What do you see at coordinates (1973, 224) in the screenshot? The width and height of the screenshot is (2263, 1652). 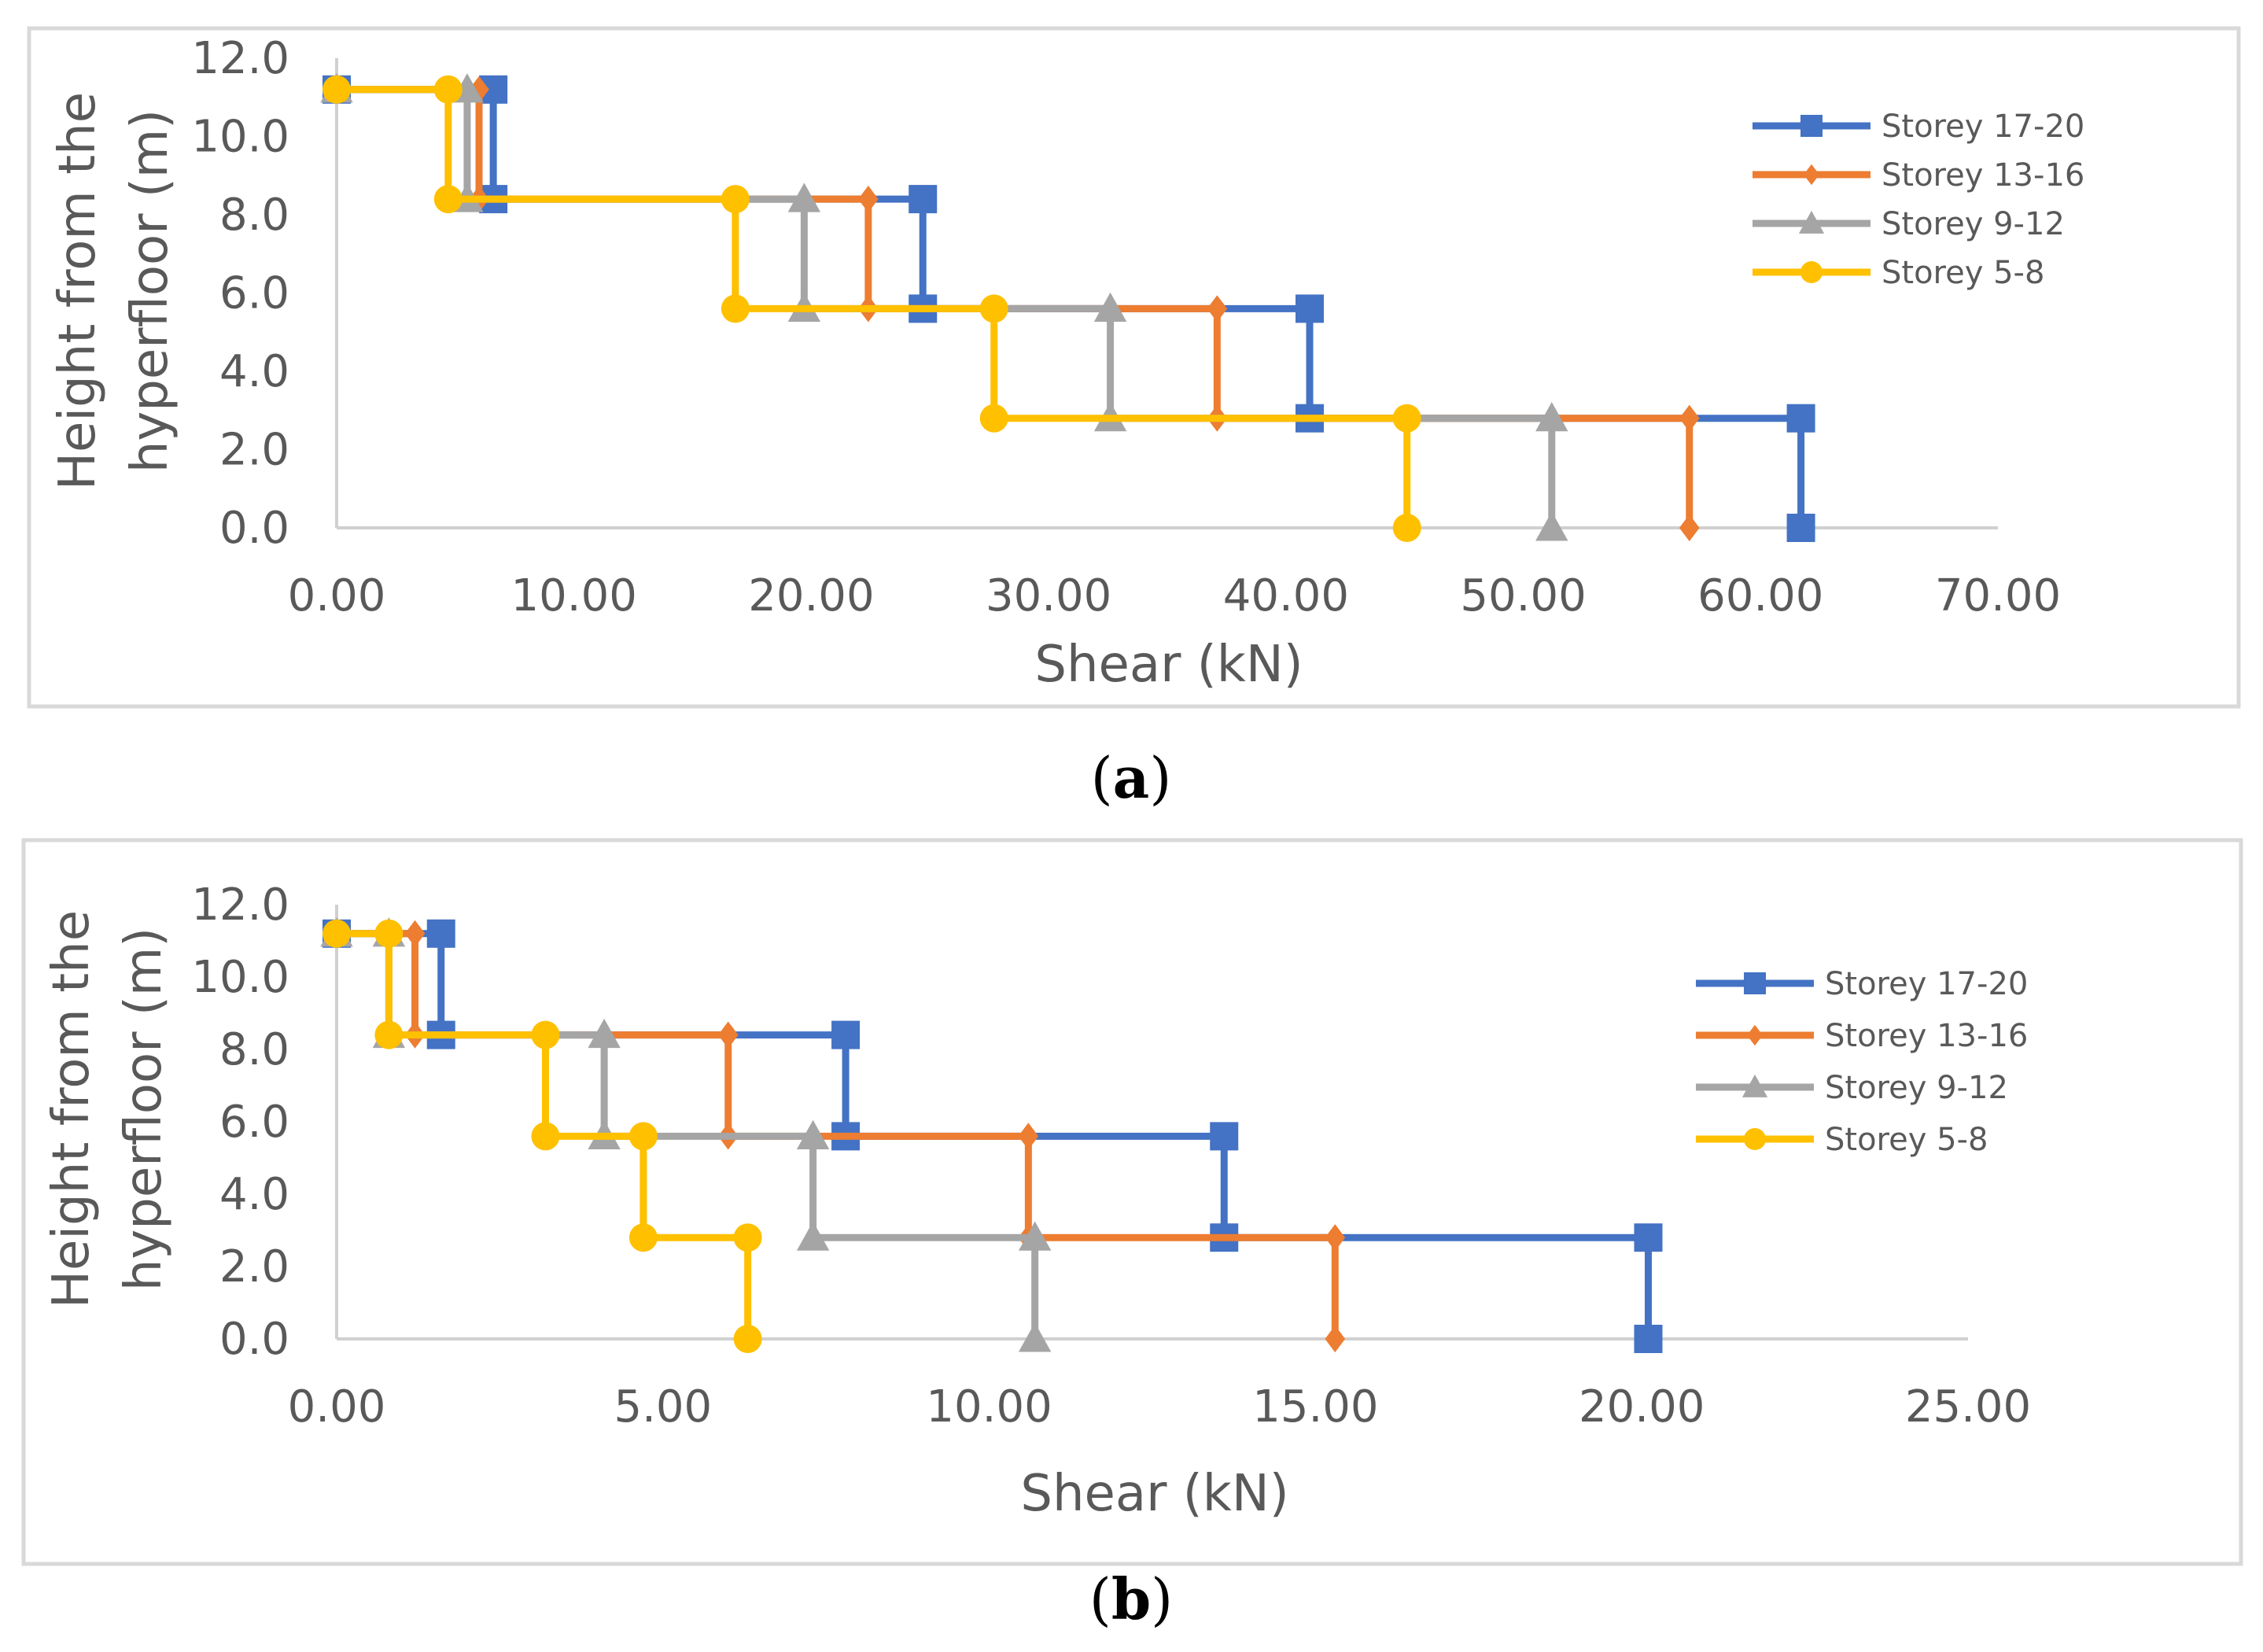 I see `chart-a-legend-label: Storey 9-12` at bounding box center [1973, 224].